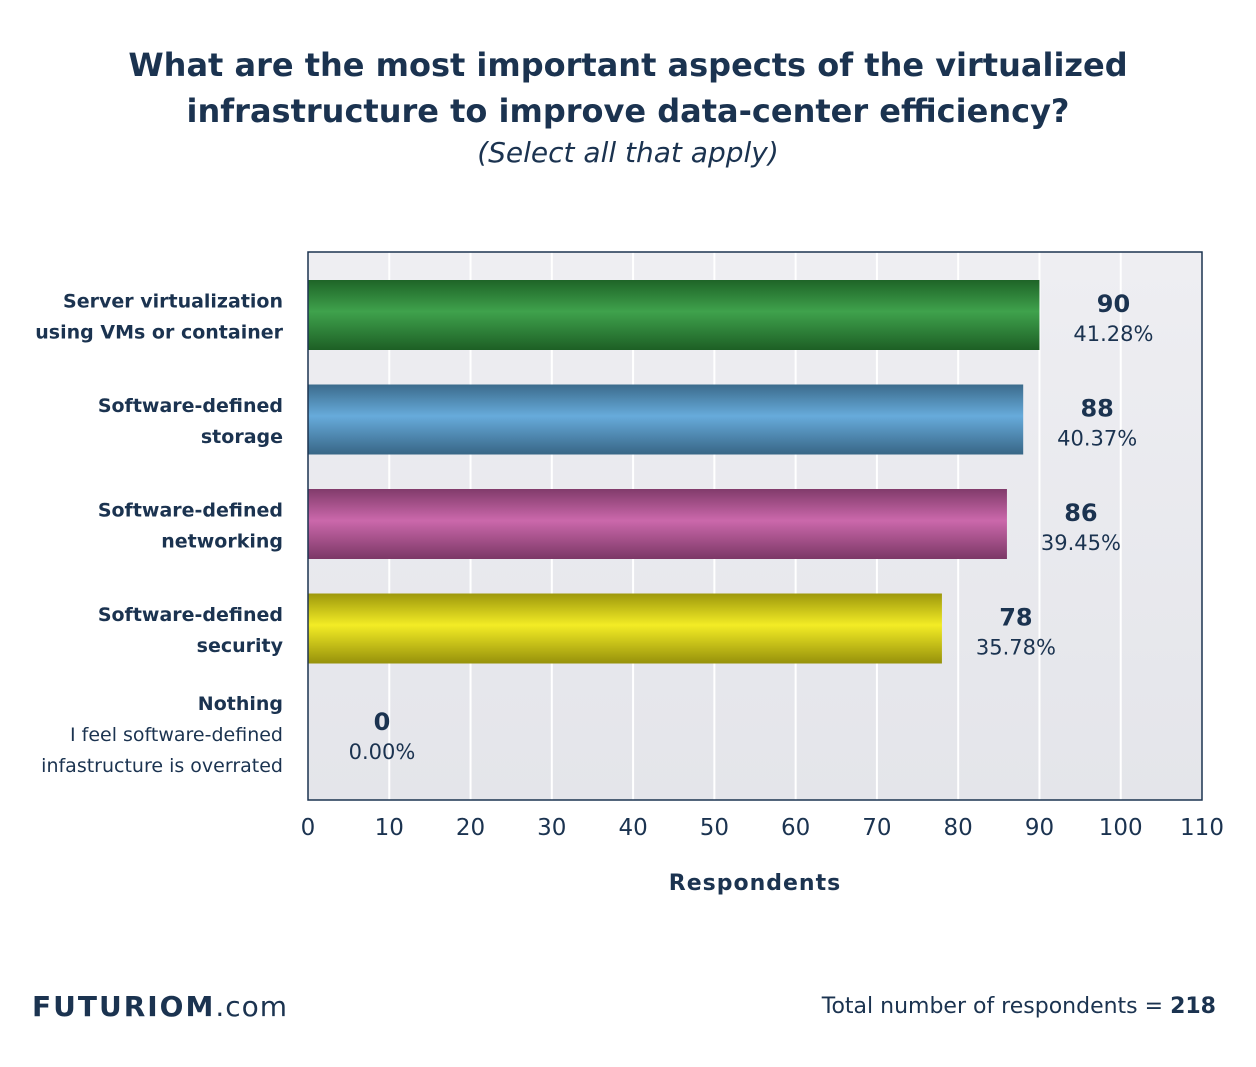 This screenshot has height=1067, width=1256. What do you see at coordinates (176, 735) in the screenshot?
I see `category-label: I feel software-defined` at bounding box center [176, 735].